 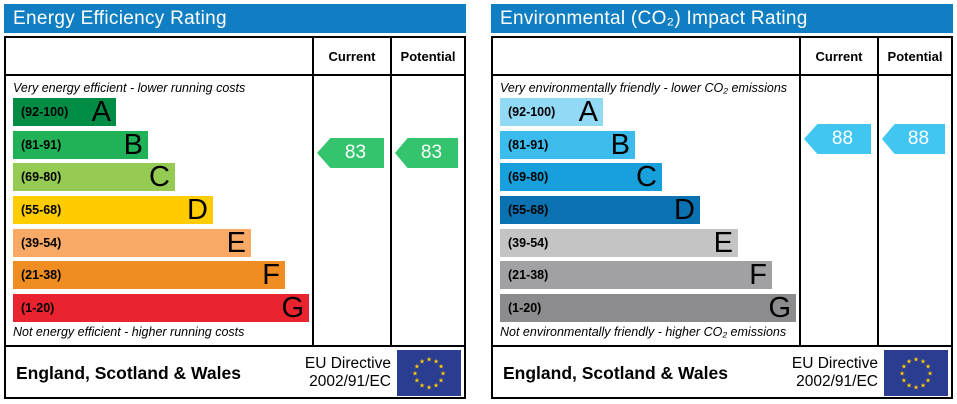 I want to click on co2-band-d: (55-68) D, so click(x=600, y=209).